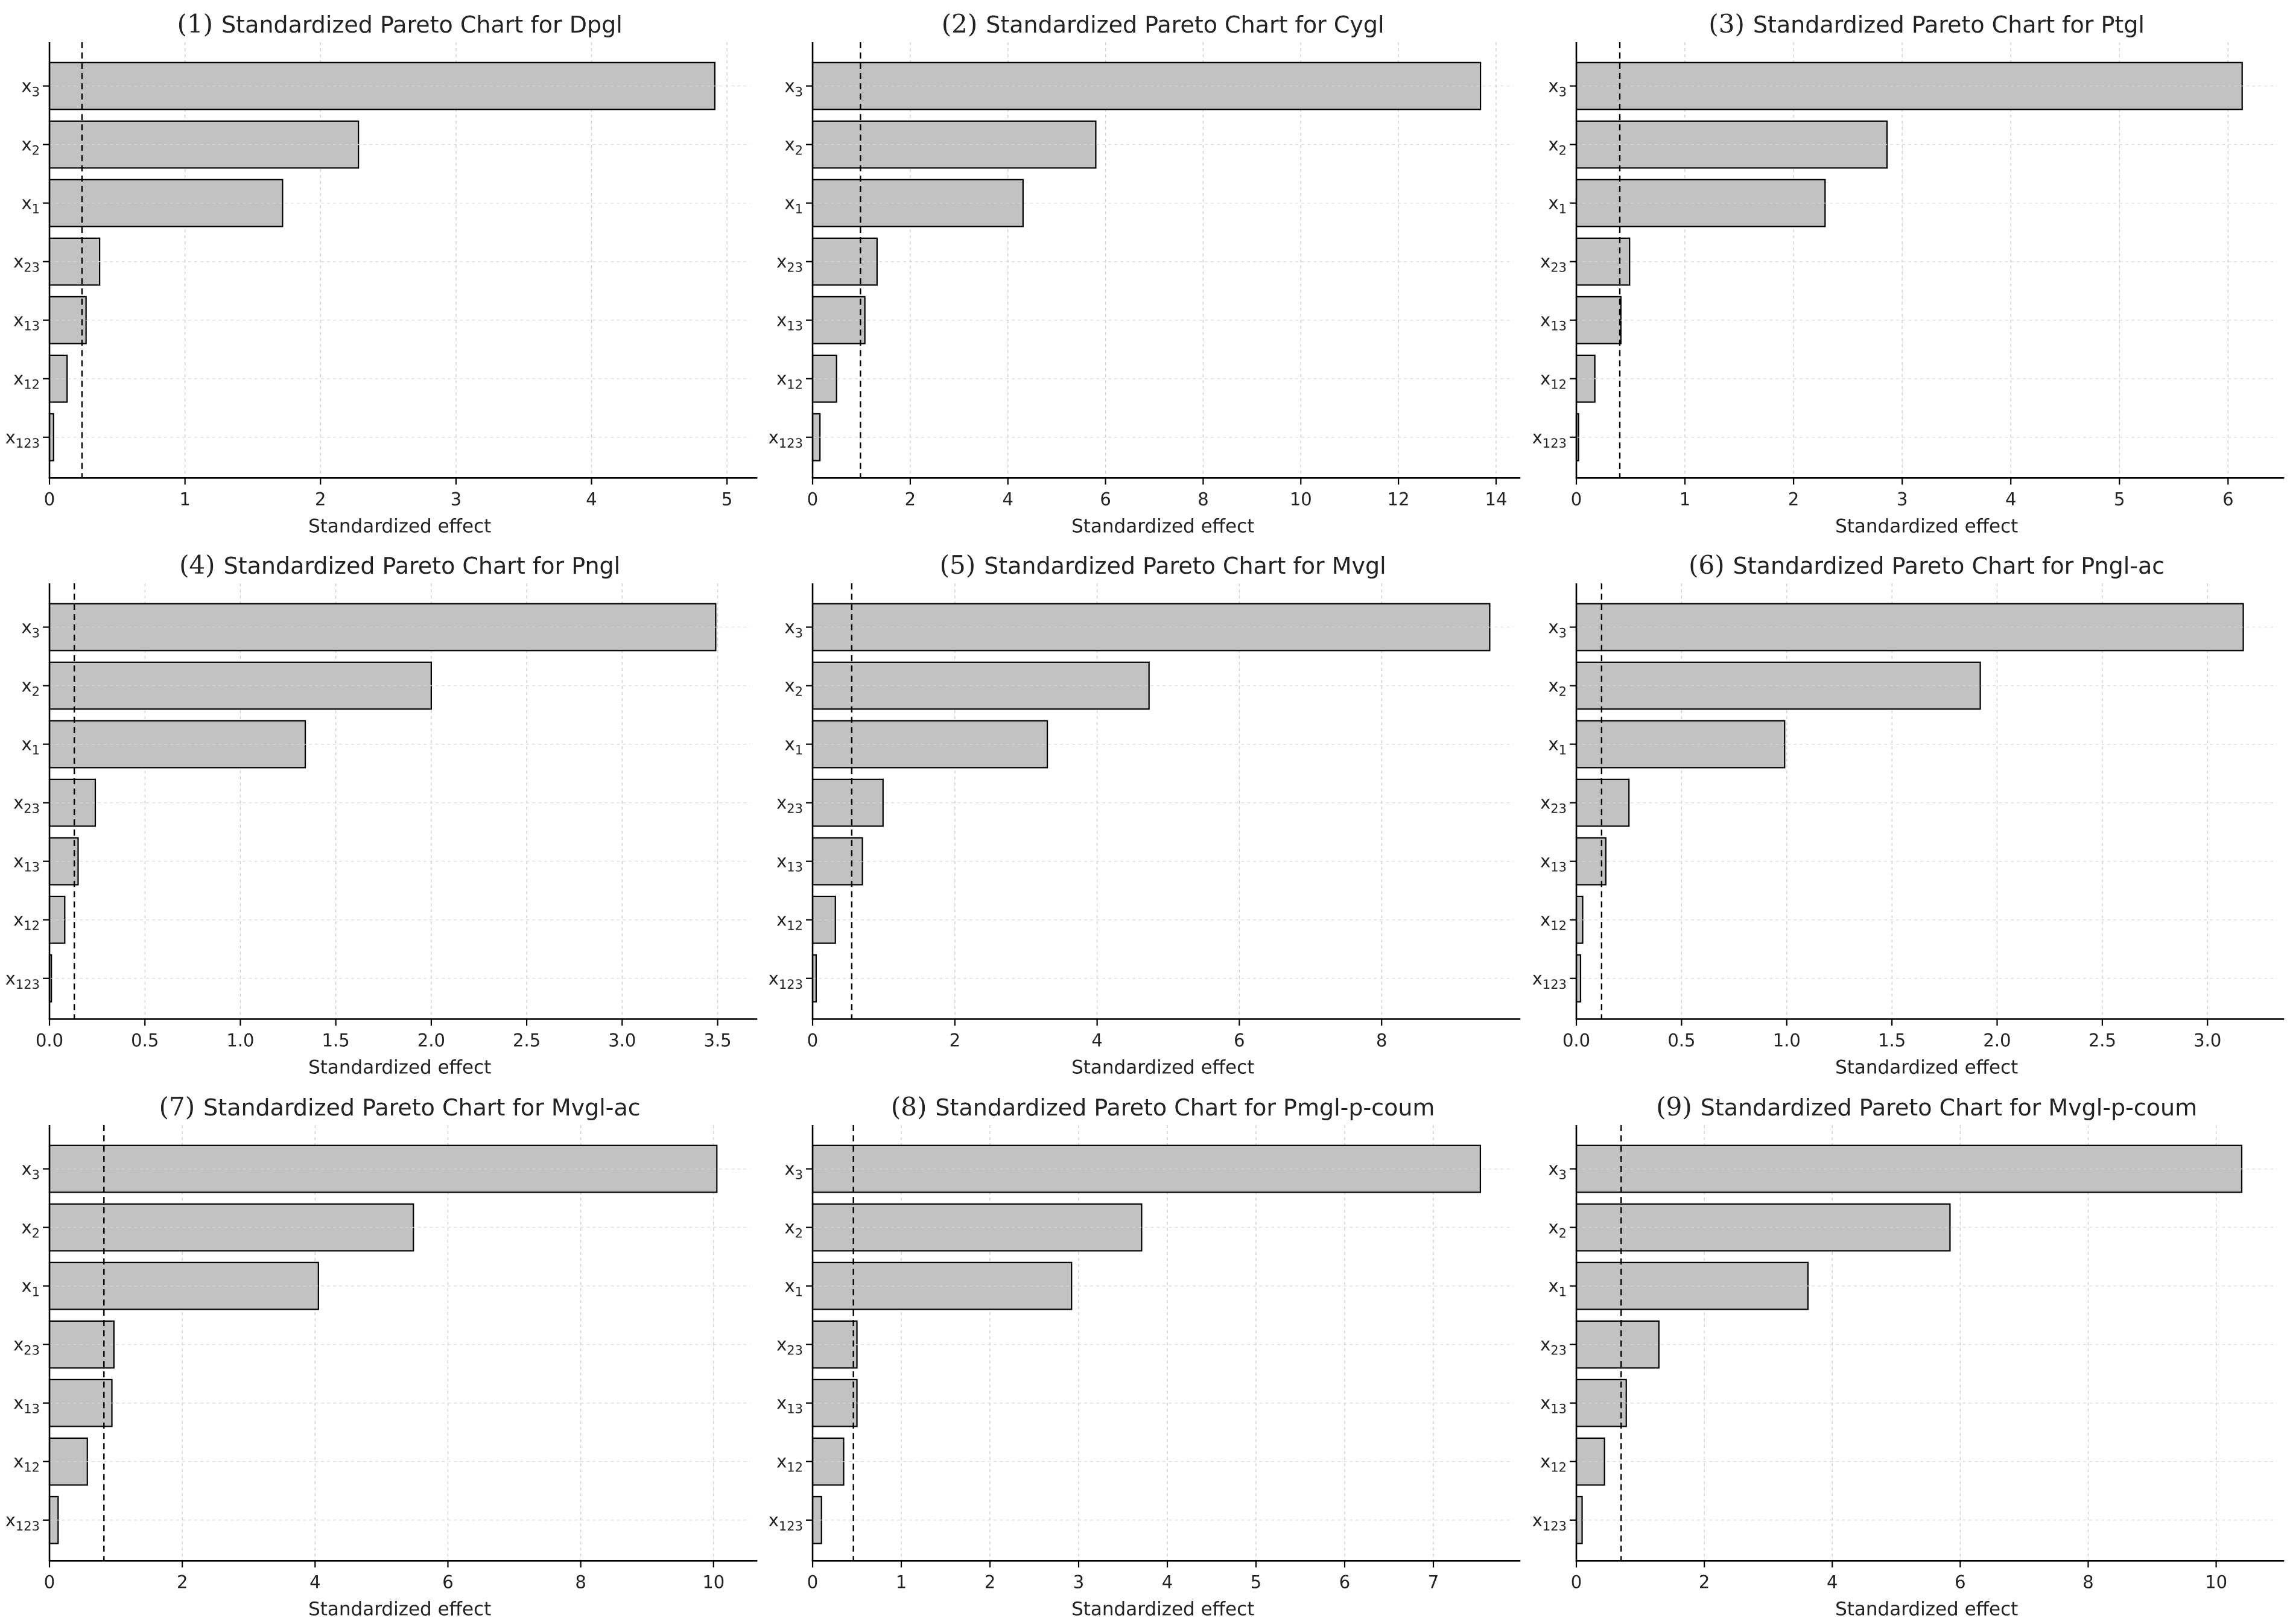 Image resolution: width=2290 pixels, height=1624 pixels. I want to click on bar-x2, so click(204, 144).